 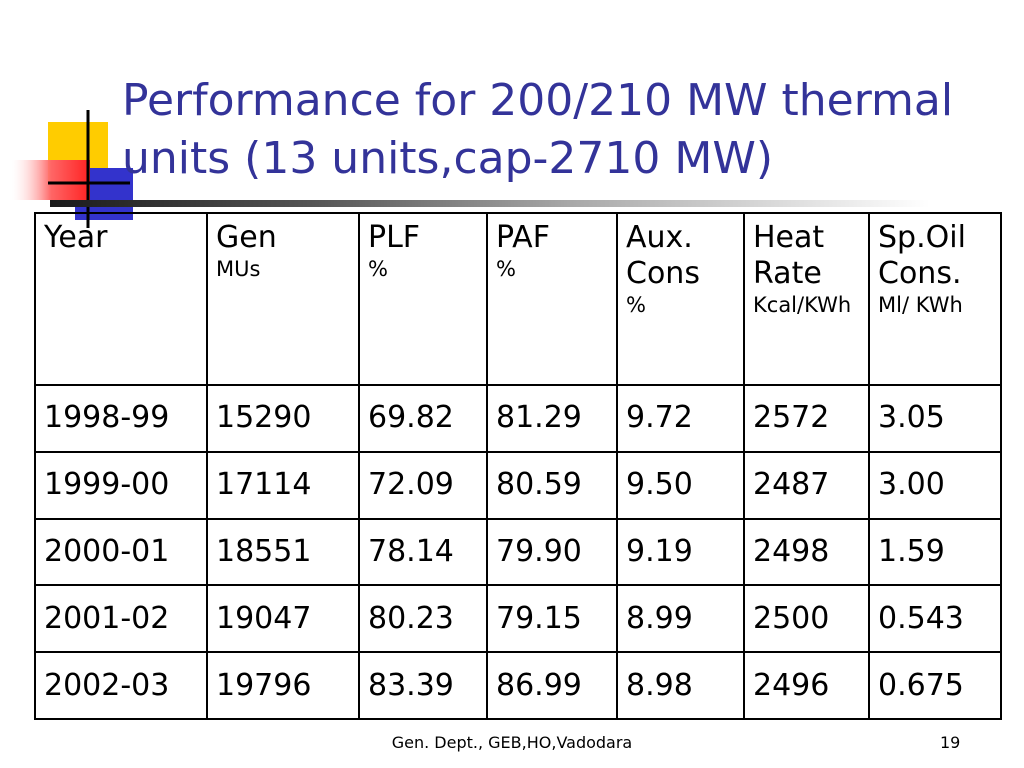 I want to click on slide-logo, so click(x=72, y=169).